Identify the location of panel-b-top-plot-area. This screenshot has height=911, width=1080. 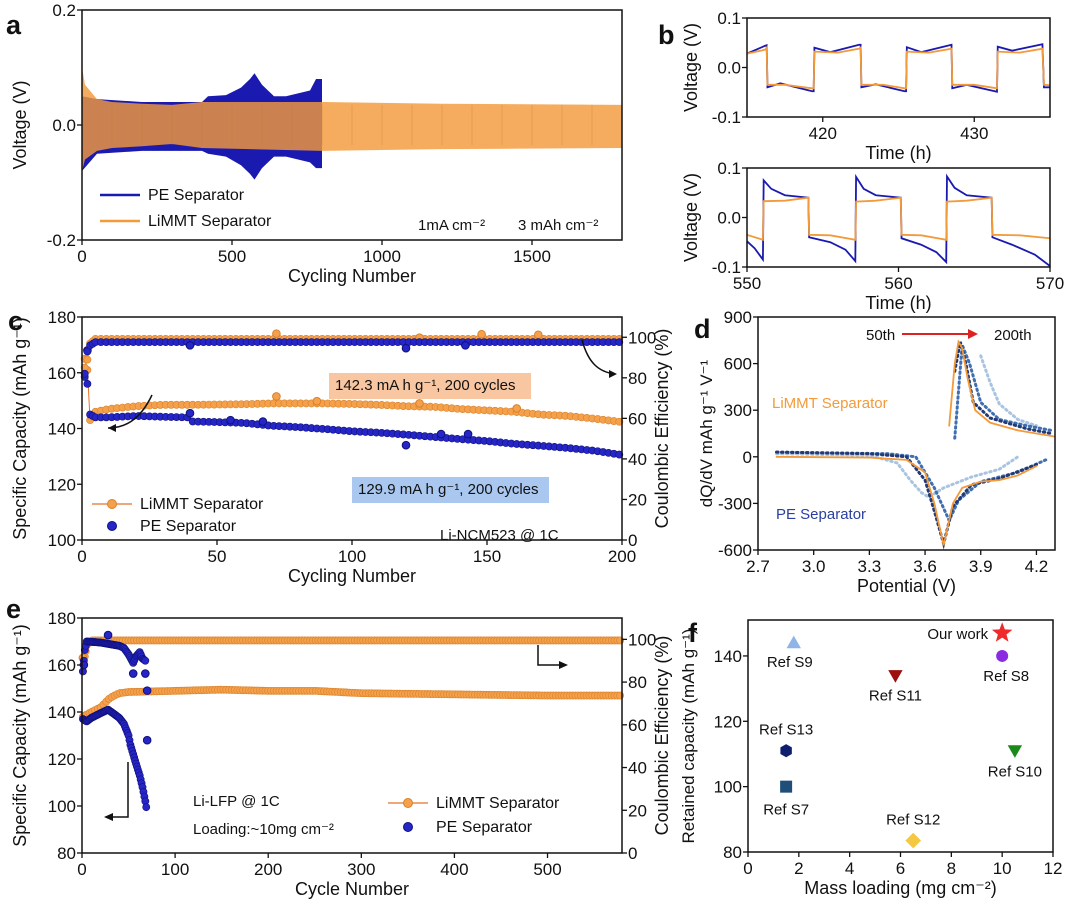
(898, 68).